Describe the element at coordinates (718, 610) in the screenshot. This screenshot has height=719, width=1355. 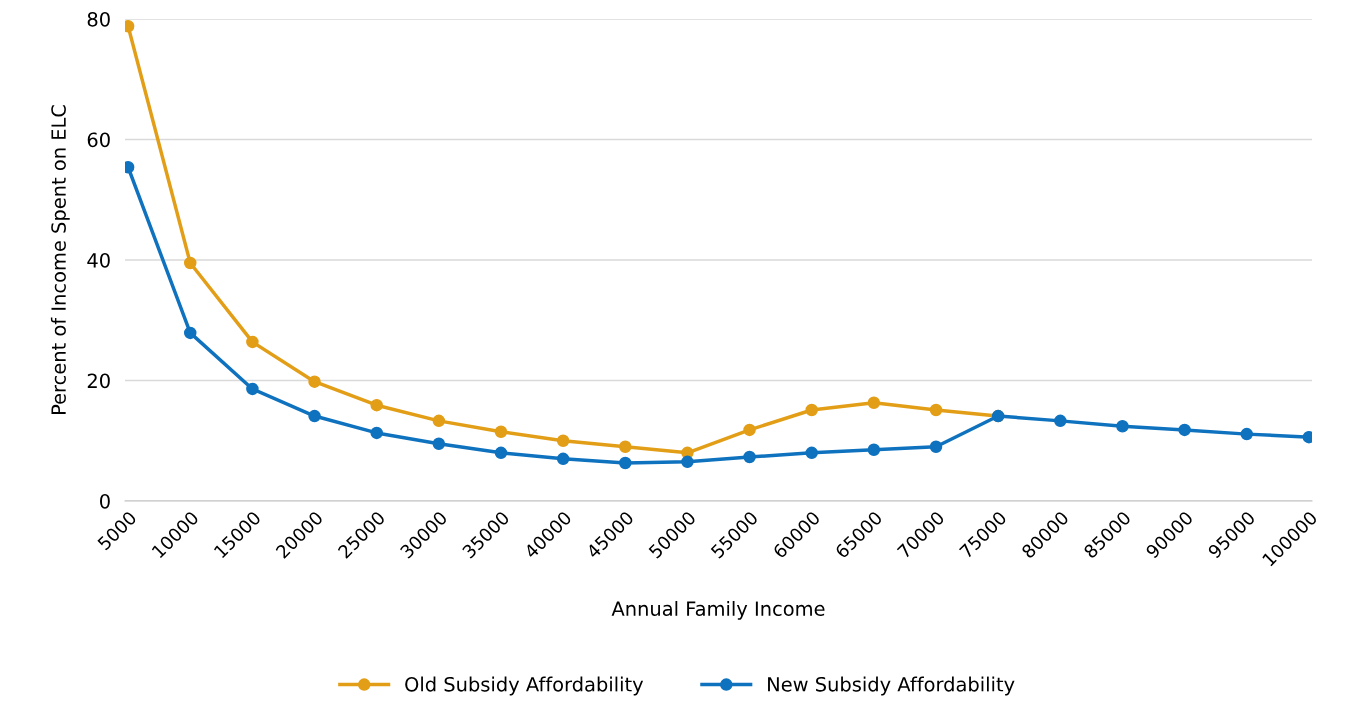
I see `x-axis-title: Annual Family Income` at that location.